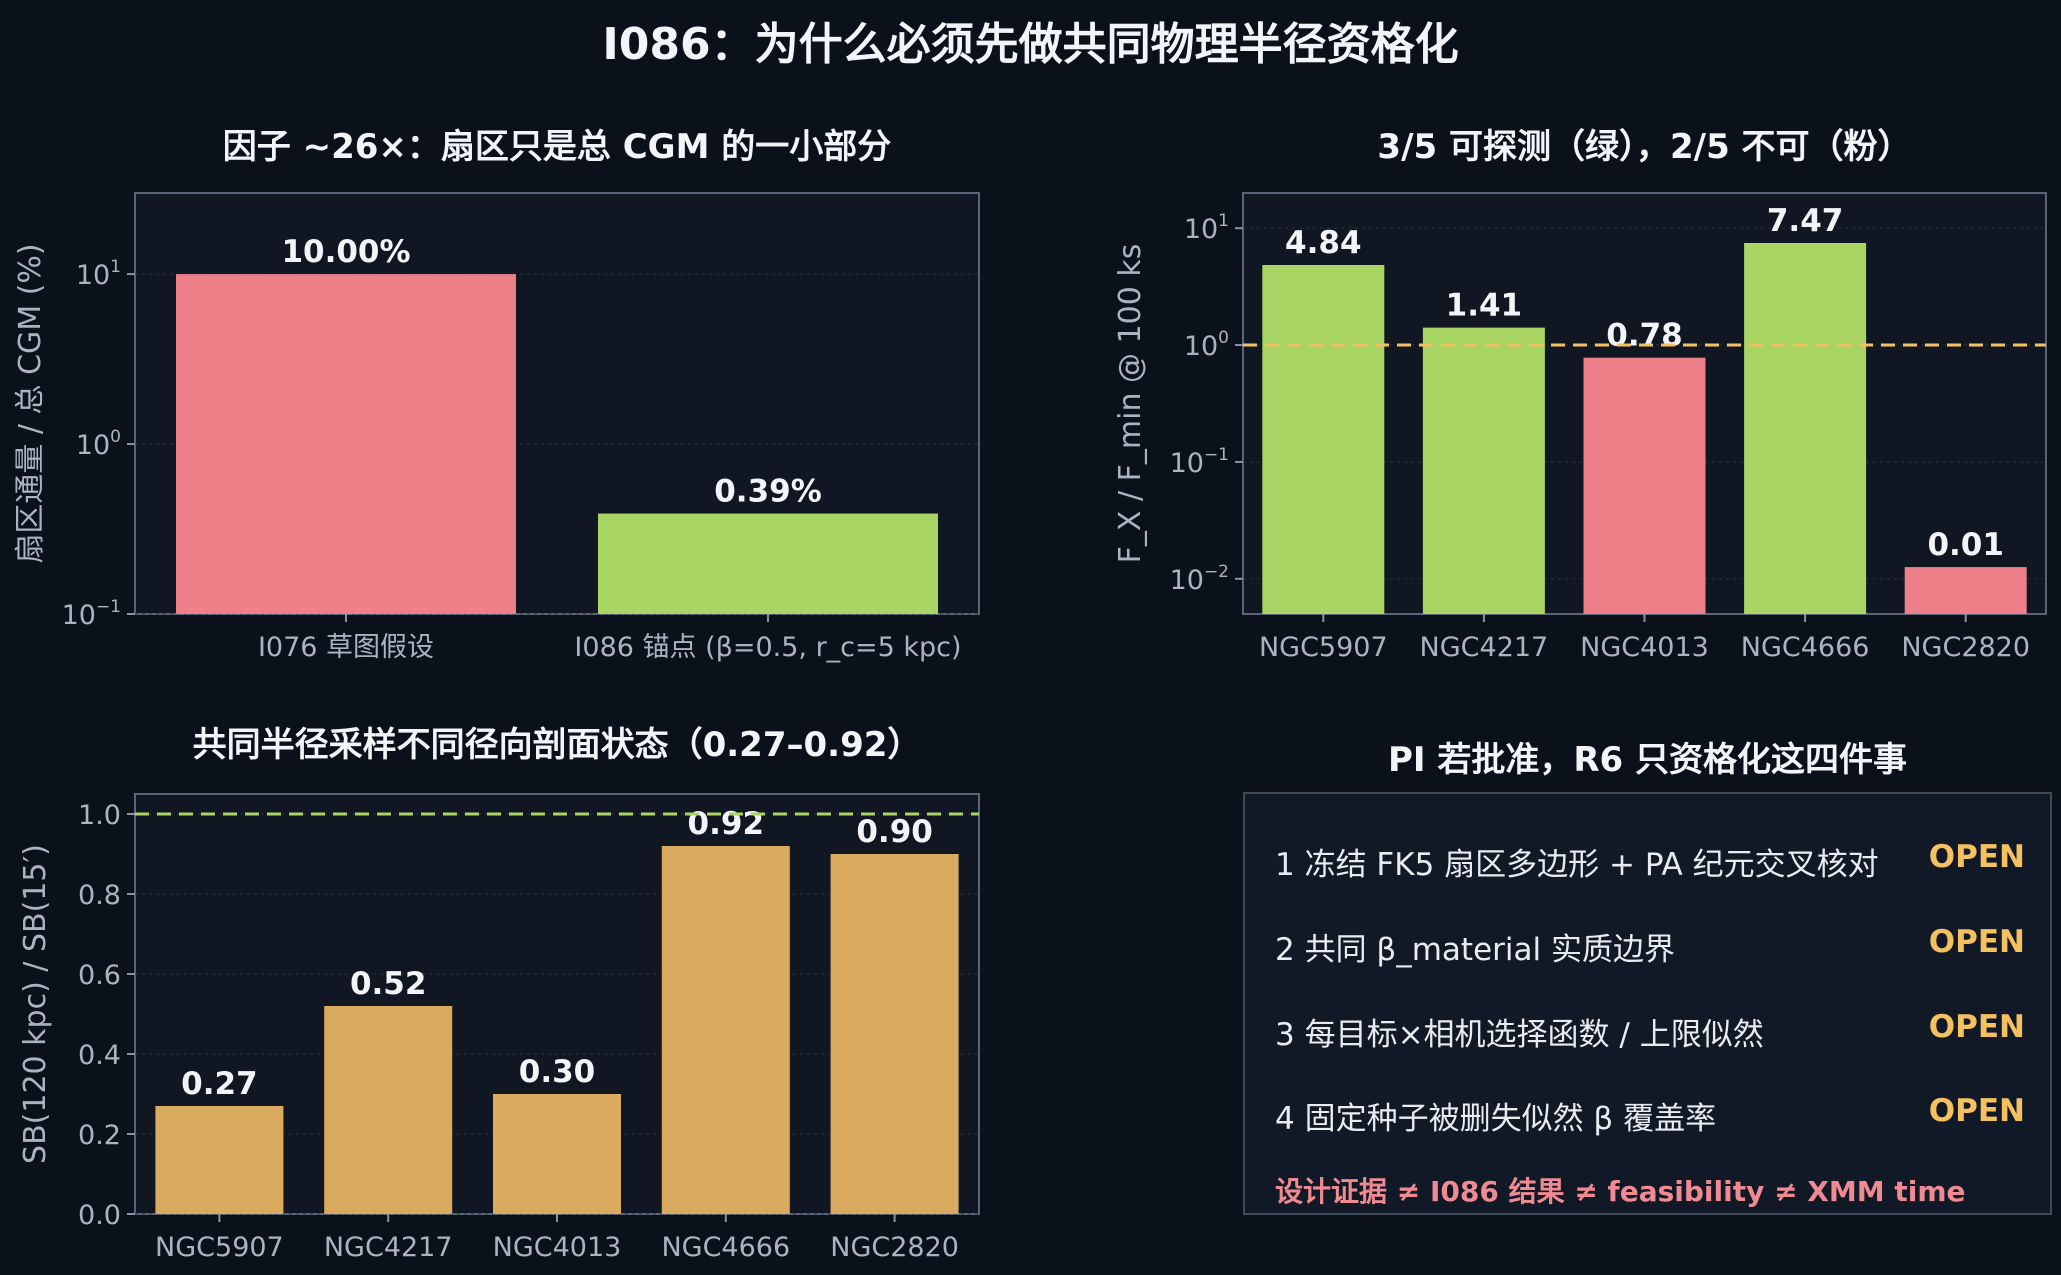  What do you see at coordinates (1644, 147) in the screenshot?
I see `chart-title: 3/5 可探测（绿），2/5 不可（粉）` at bounding box center [1644, 147].